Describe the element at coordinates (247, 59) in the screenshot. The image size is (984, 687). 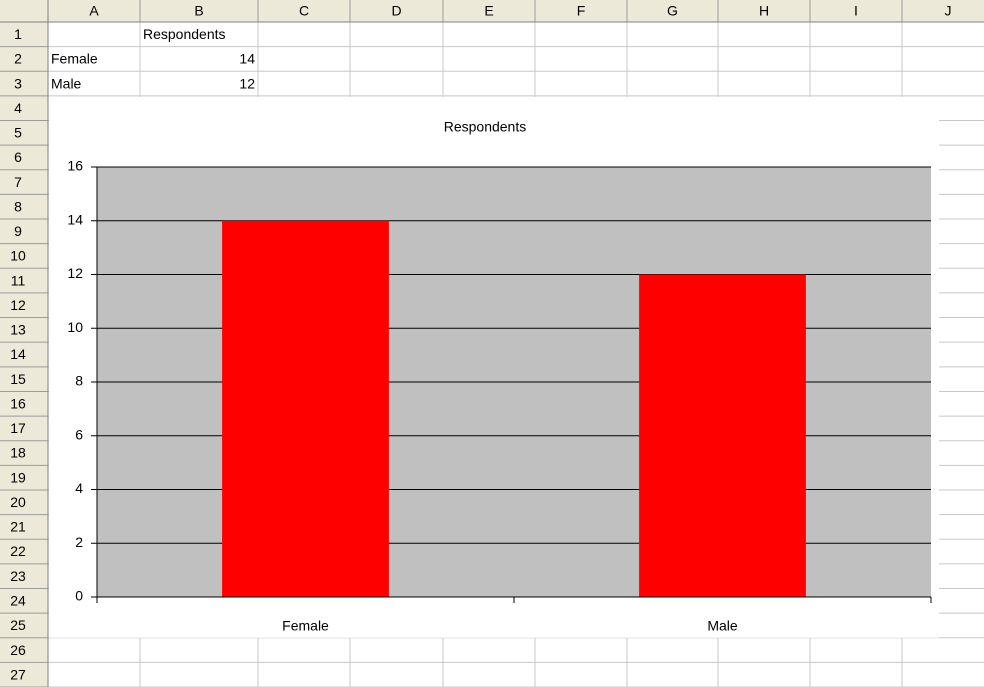
I see `cell-text: 14` at that location.